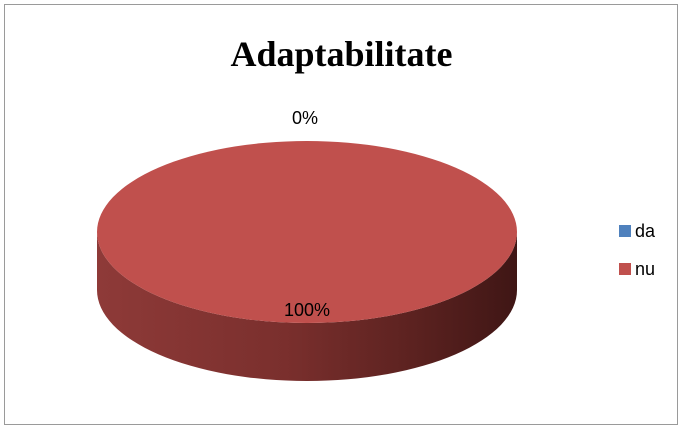  I want to click on legend-item-nu: nu, so click(649, 269).